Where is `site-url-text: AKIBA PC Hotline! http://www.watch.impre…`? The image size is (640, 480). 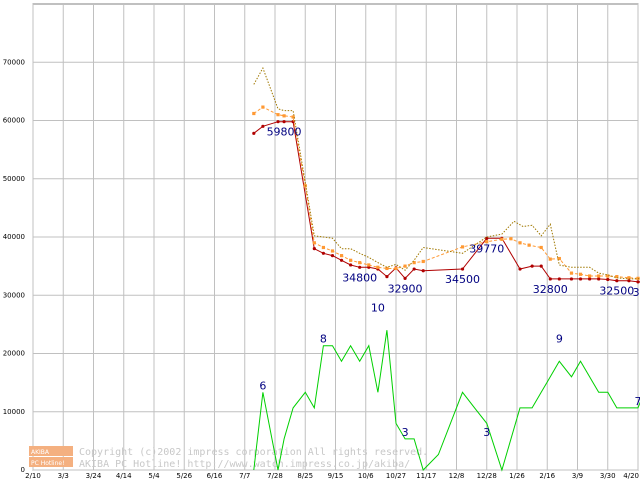 site-url-text: AKIBA PC Hotline! http://www.watch.impre… is located at coordinates (244, 464).